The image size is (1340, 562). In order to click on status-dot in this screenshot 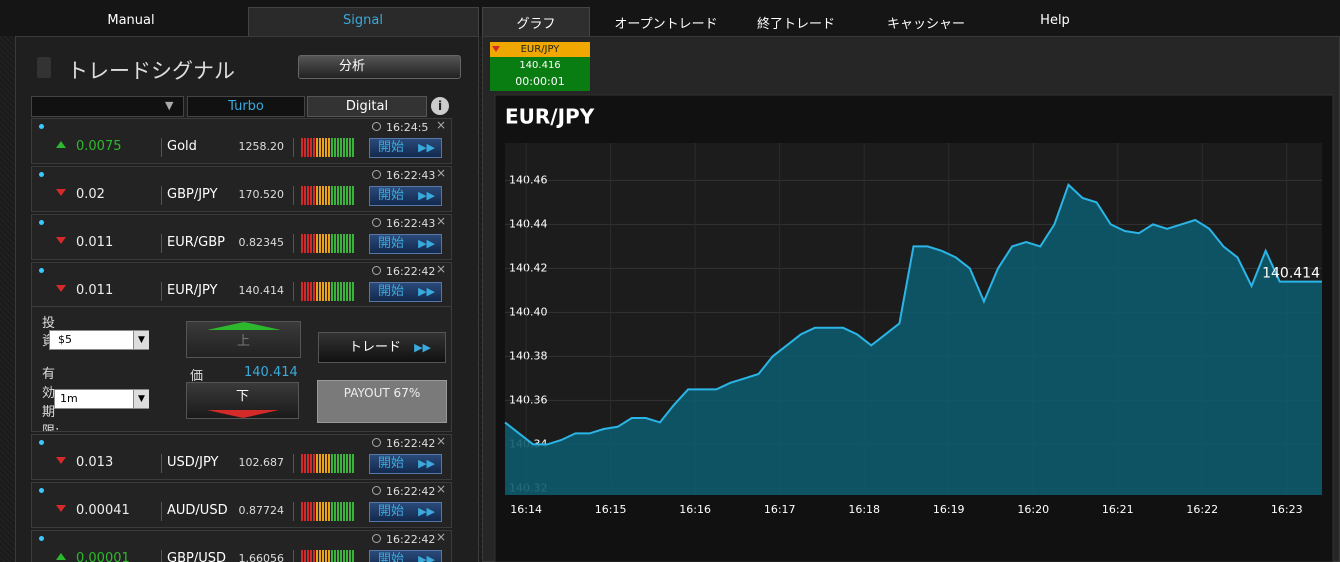, I will do `click(41, 270)`.